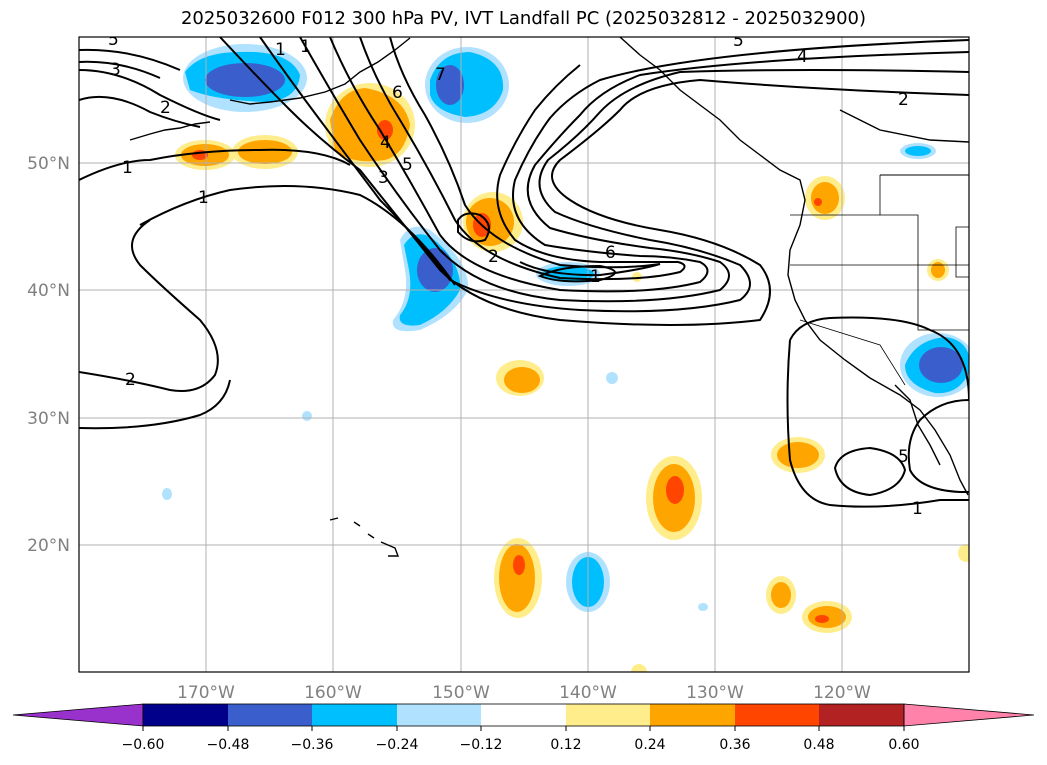 The image size is (1047, 765). Describe the element at coordinates (48, 546) in the screenshot. I see `lat-label: 20°N` at that location.